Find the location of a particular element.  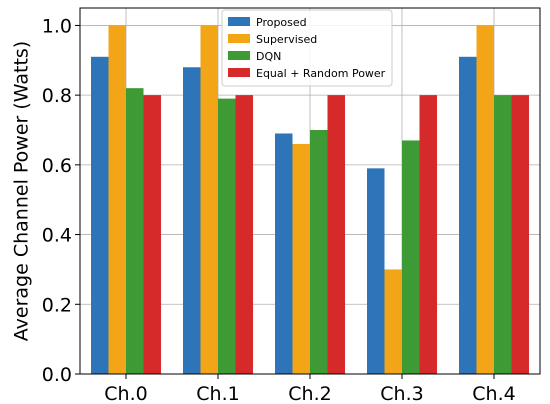

bar-dqn-ch1 is located at coordinates (227, 236).